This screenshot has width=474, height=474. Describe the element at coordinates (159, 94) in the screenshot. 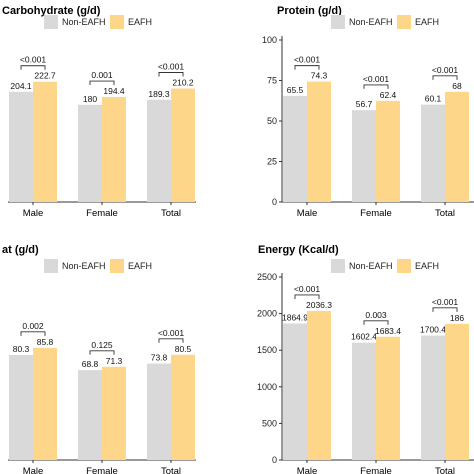

I see `bar-value-label: 189.3` at that location.